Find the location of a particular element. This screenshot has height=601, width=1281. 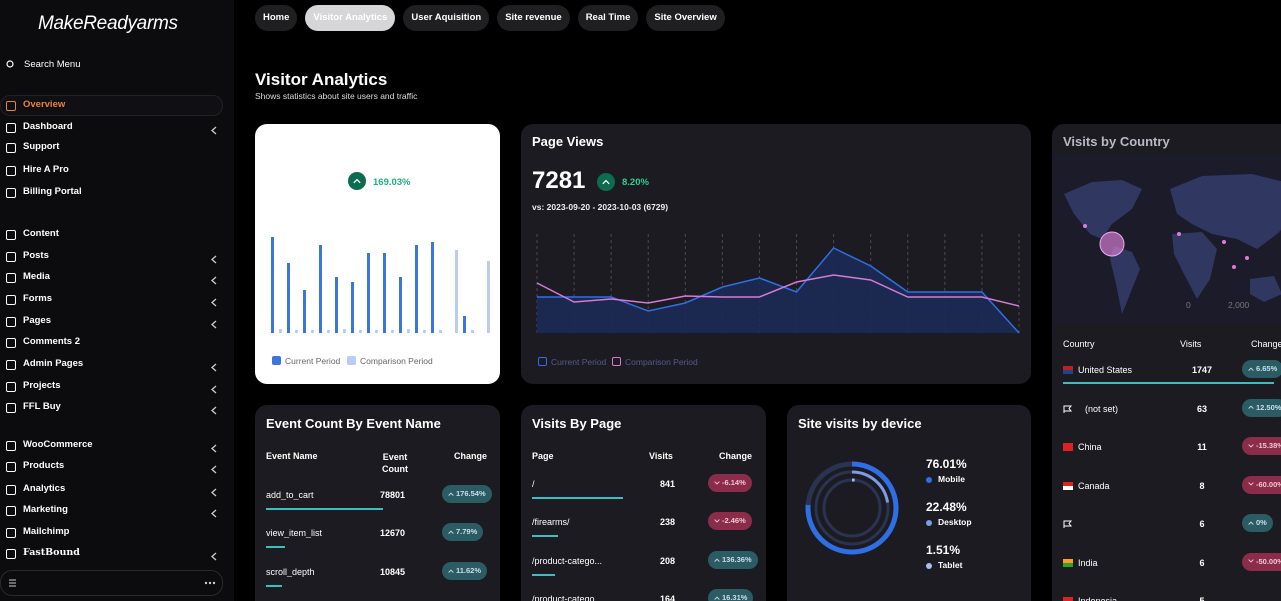

menu-item: Pages is located at coordinates (37, 320).